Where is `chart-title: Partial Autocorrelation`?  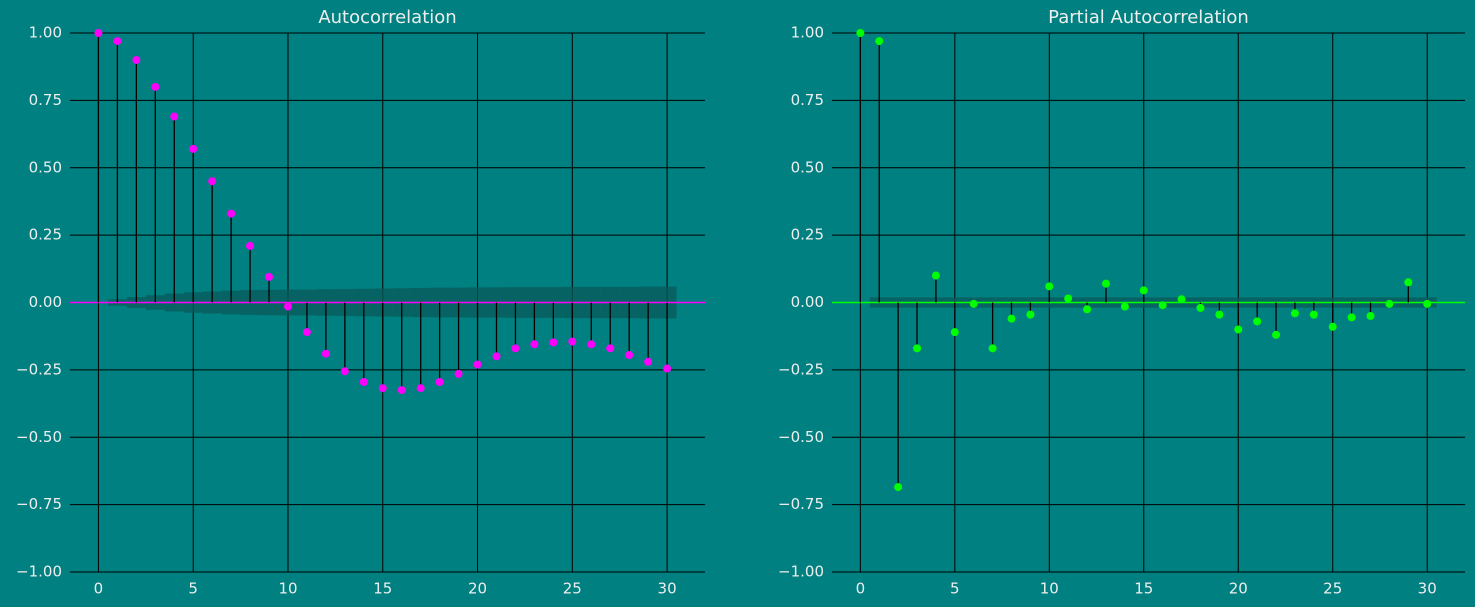 chart-title: Partial Autocorrelation is located at coordinates (1148, 17).